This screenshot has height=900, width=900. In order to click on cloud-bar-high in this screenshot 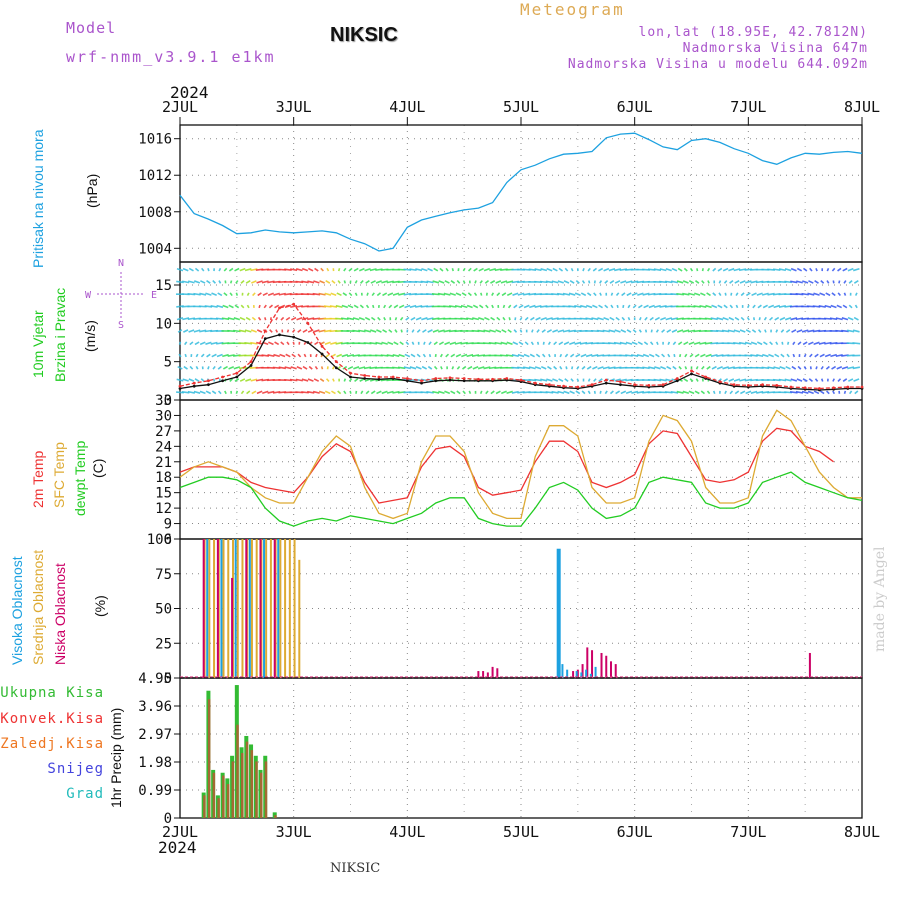, I will do `click(264, 608)`.